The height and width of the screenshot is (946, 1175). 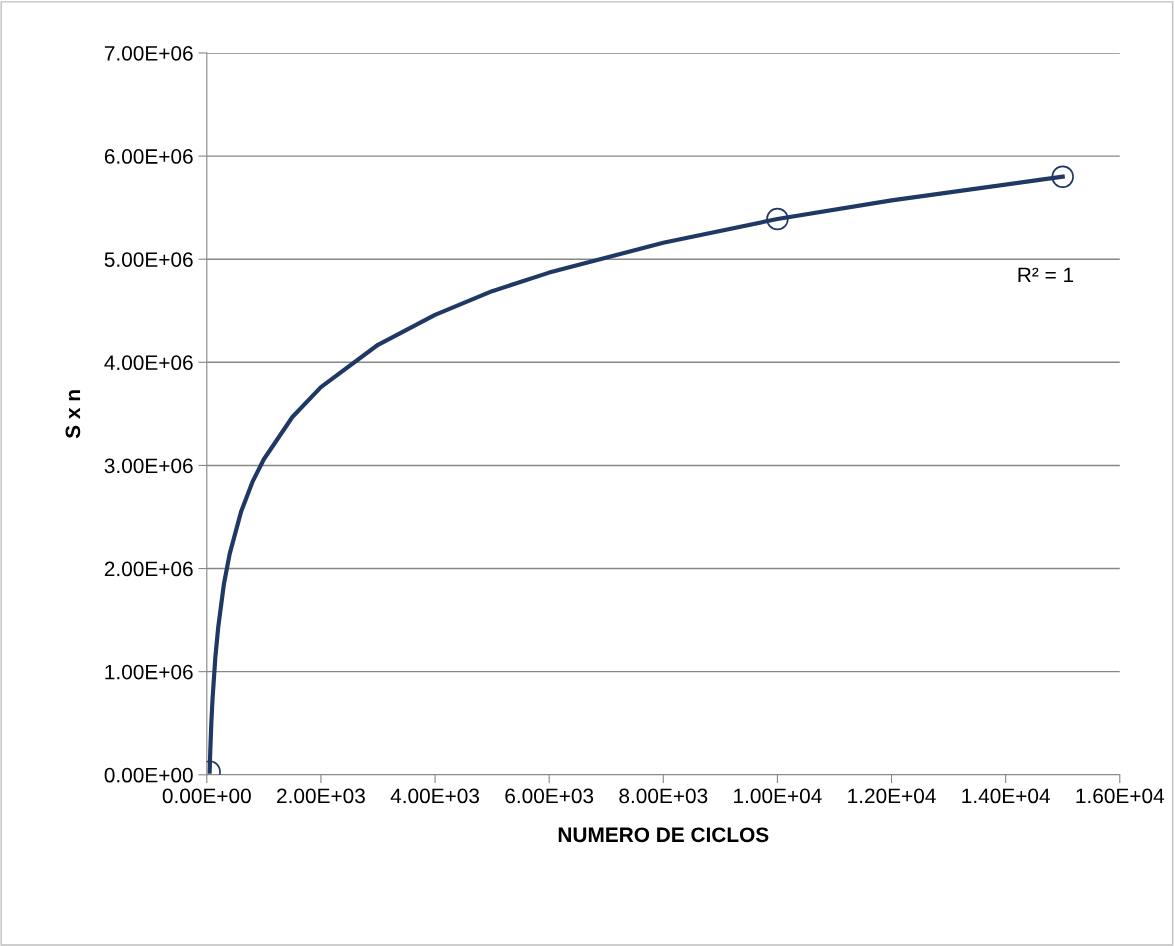 I want to click on x-tick-label: 1.40E+04, so click(x=1006, y=796).